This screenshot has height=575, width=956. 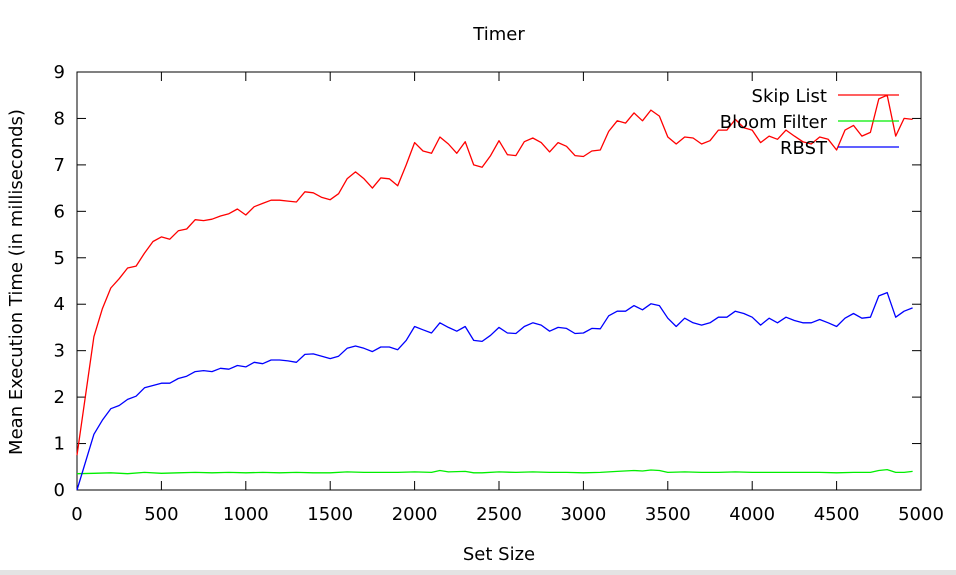 I want to click on x-tick-label: 5000, so click(x=921, y=514).